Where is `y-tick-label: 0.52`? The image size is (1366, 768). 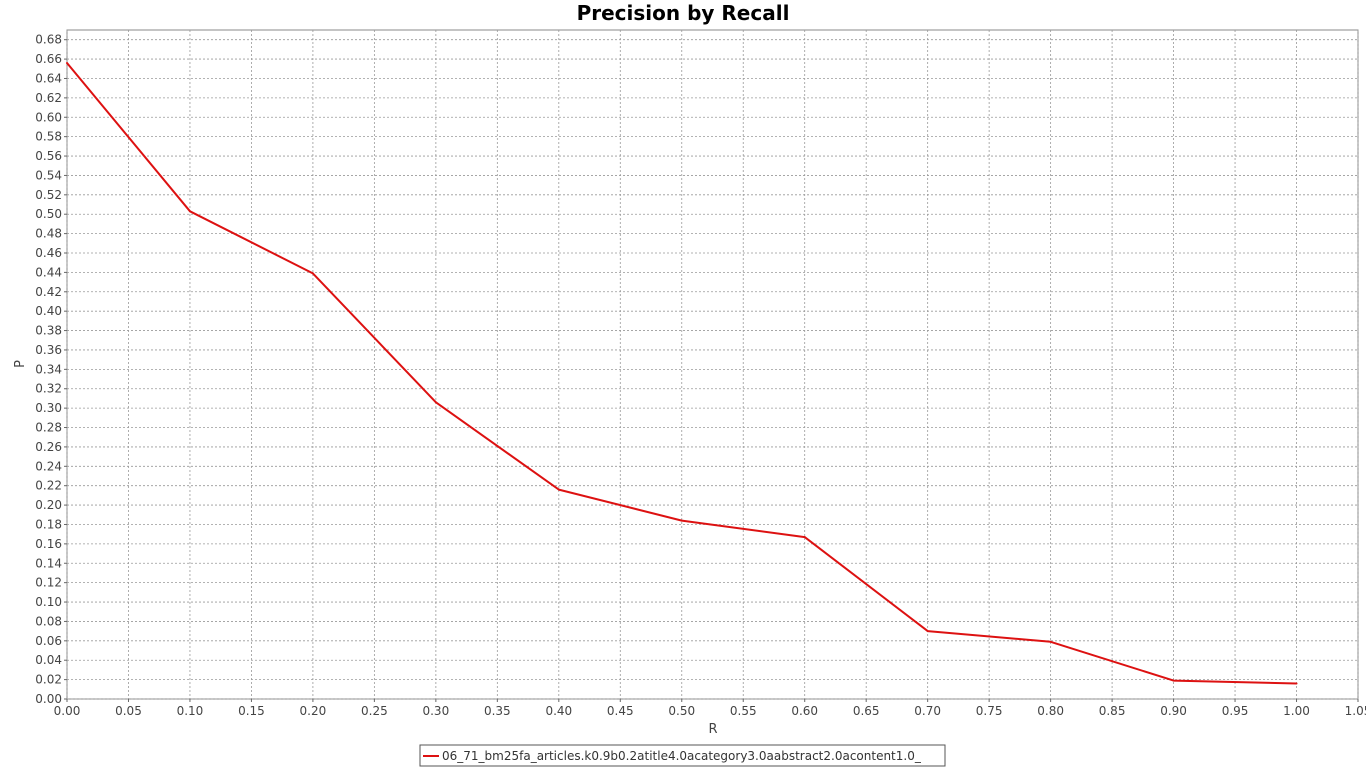
y-tick-label: 0.52 is located at coordinates (48, 195).